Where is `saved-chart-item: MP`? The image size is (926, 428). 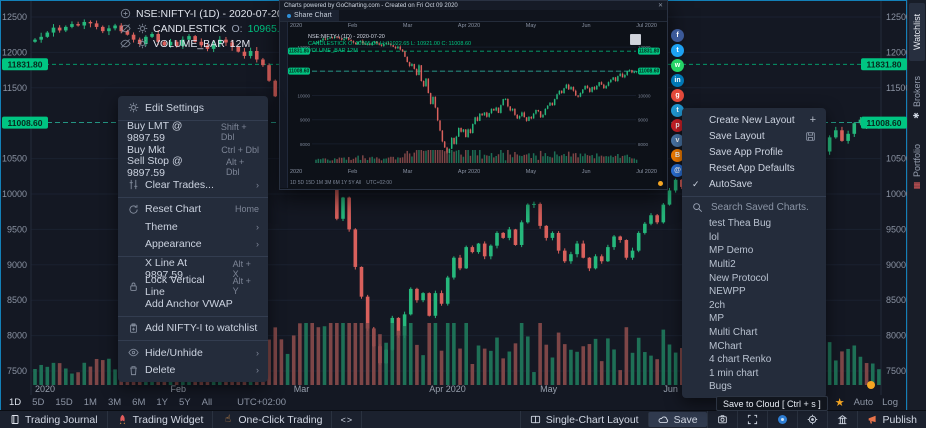
saved-chart-item: MP is located at coordinates (716, 319).